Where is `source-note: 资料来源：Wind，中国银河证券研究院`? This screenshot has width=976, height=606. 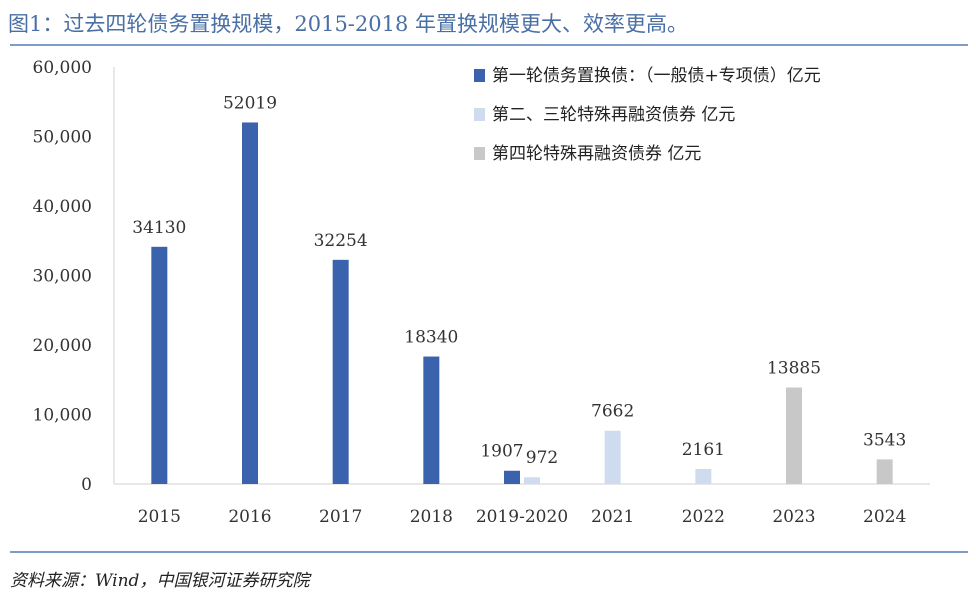
source-note: 资料来源：Wind，中国银河证券研究院 is located at coordinates (160, 581).